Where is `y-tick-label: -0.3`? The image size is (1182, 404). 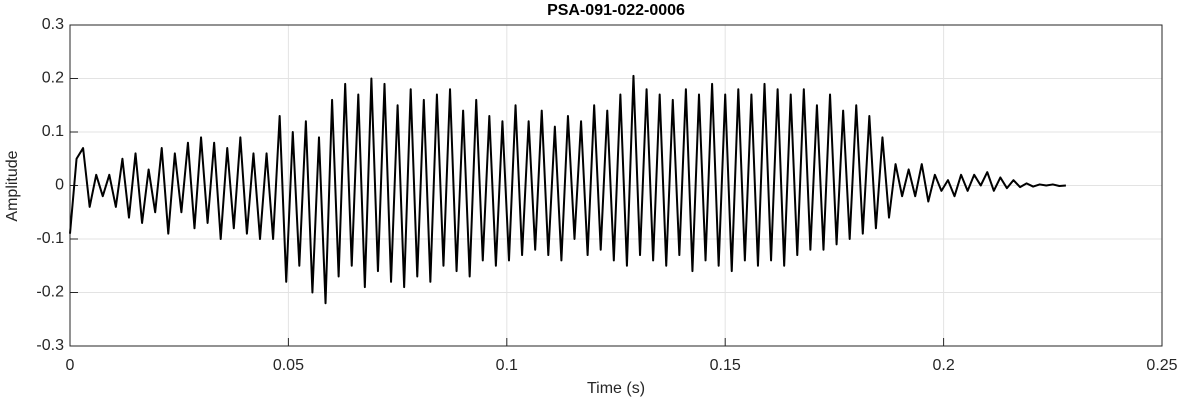 y-tick-label: -0.3 is located at coordinates (50, 345).